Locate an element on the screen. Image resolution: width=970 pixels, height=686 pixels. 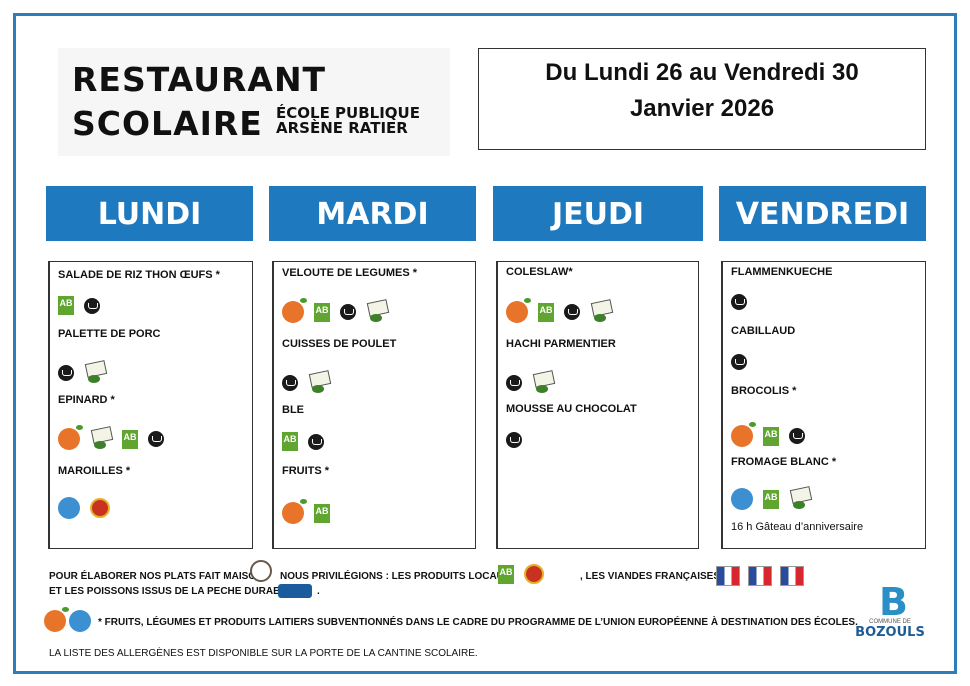
commune-name: BOZOULS is located at coordinates (890, 632).